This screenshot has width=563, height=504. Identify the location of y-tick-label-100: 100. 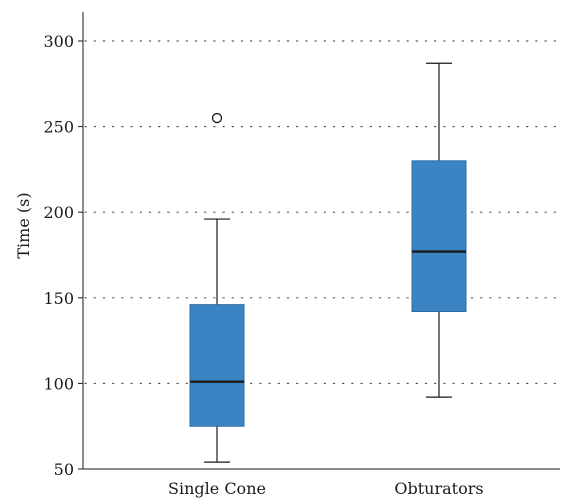
(58, 383).